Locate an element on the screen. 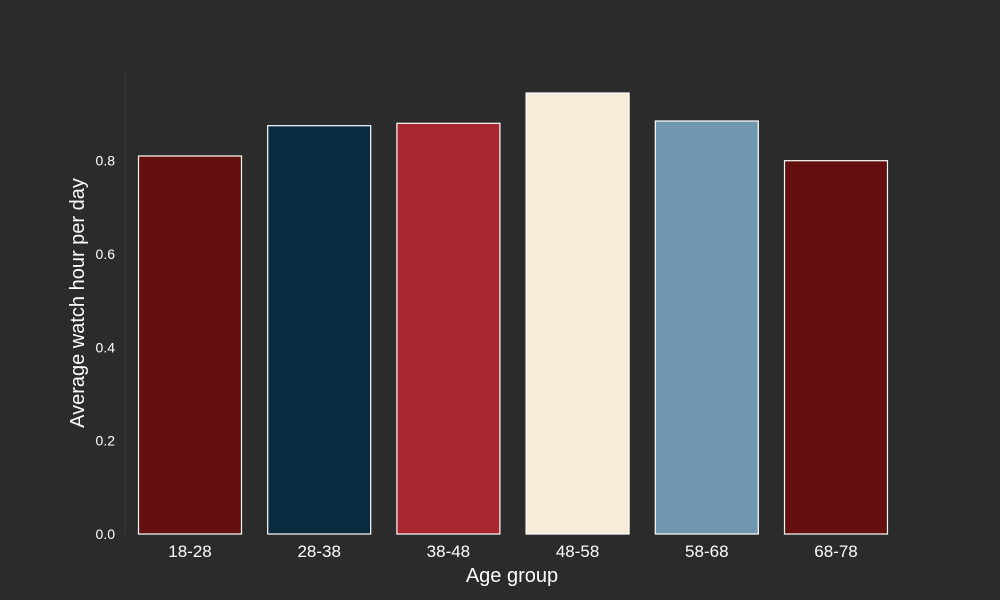 The image size is (1000, 600). y-tick-label-4: 0.8 is located at coordinates (106, 161).